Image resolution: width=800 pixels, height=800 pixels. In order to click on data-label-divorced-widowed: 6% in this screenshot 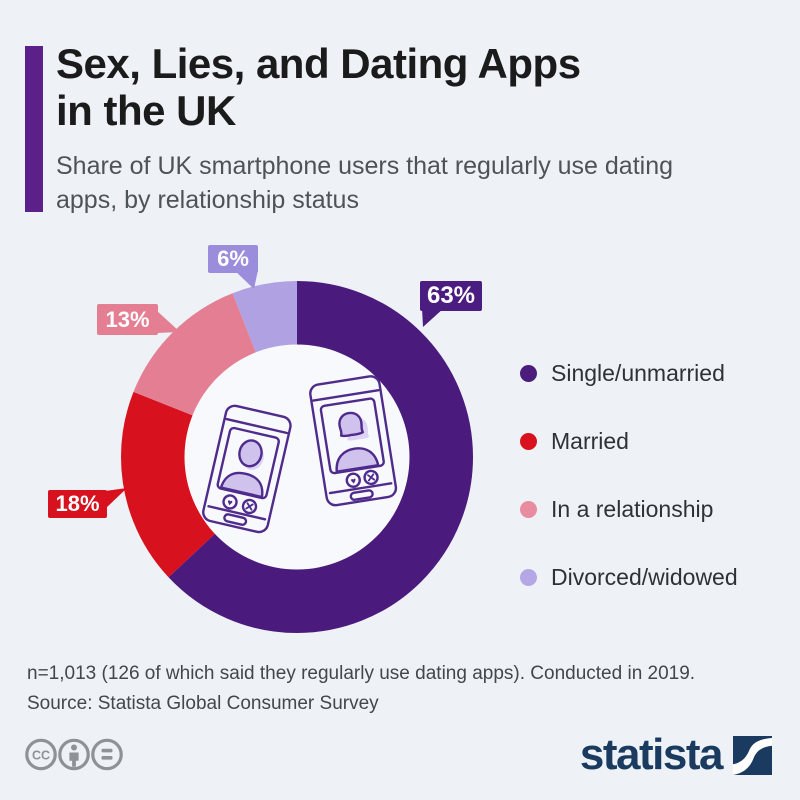, I will do `click(233, 259)`.